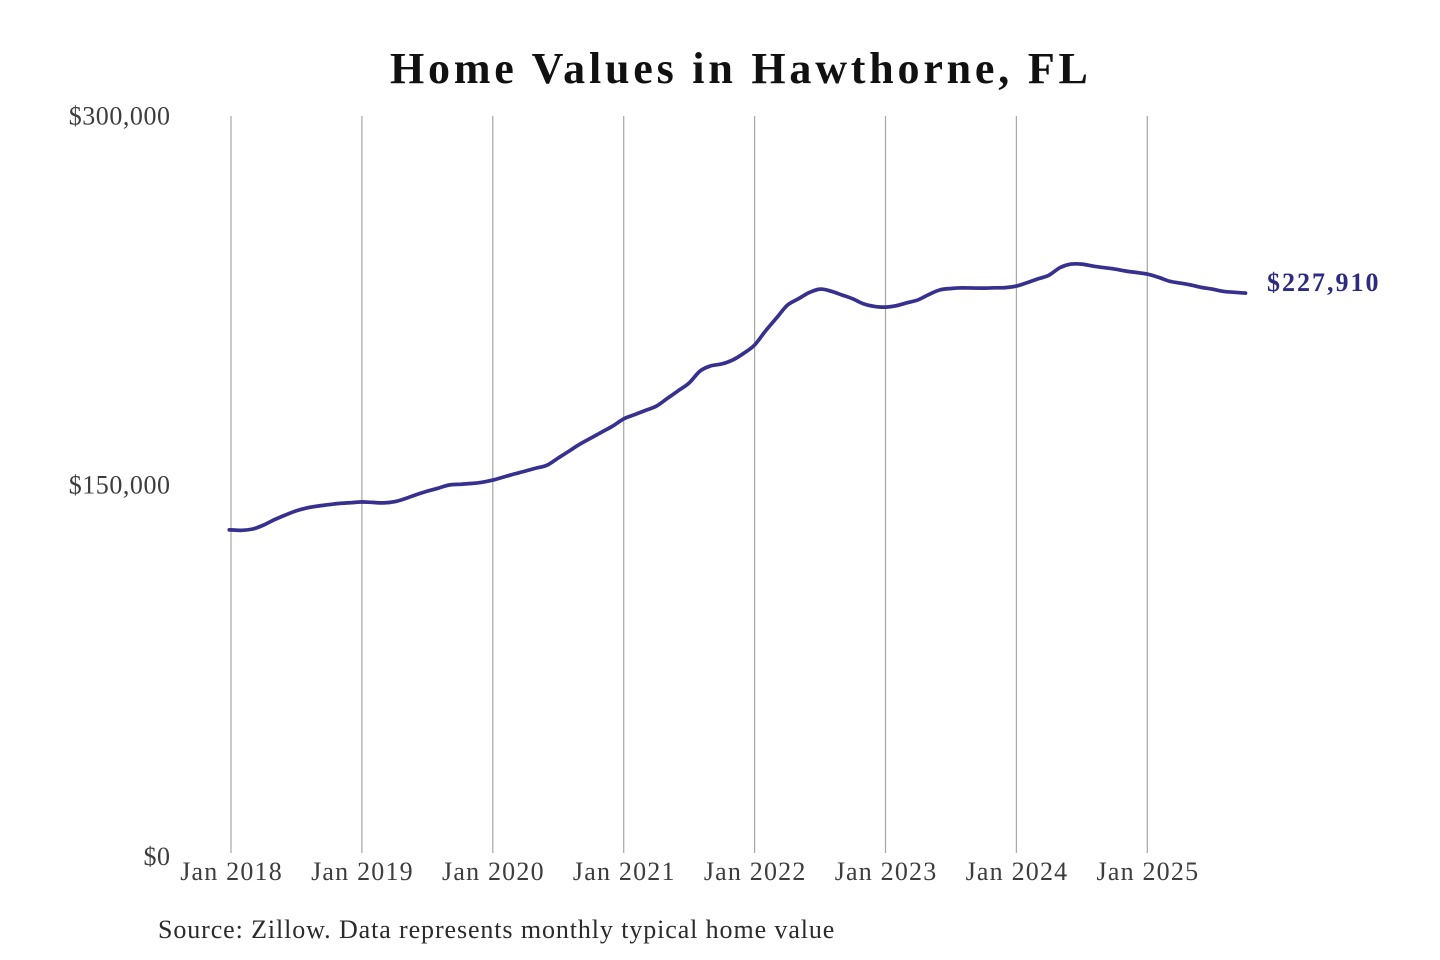 This screenshot has width=1440, height=960. What do you see at coordinates (886, 871) in the screenshot?
I see `svg-text: Jan 2023` at bounding box center [886, 871].